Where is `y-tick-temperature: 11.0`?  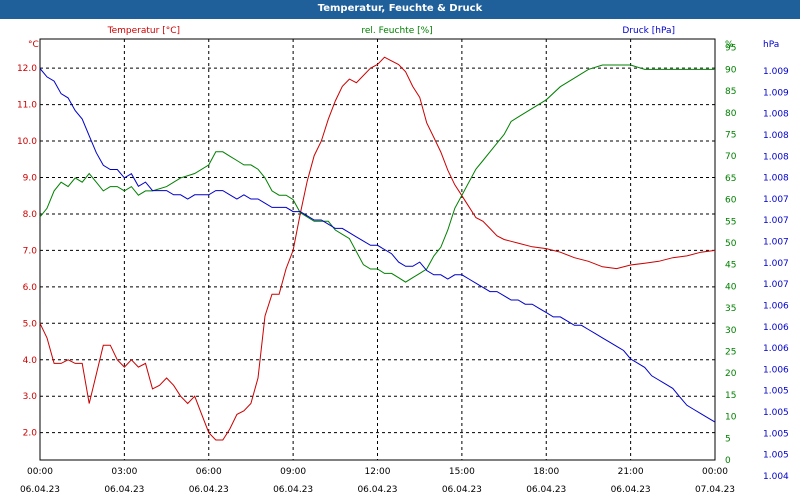 y-tick-temperature: 11.0 is located at coordinates (27, 106).